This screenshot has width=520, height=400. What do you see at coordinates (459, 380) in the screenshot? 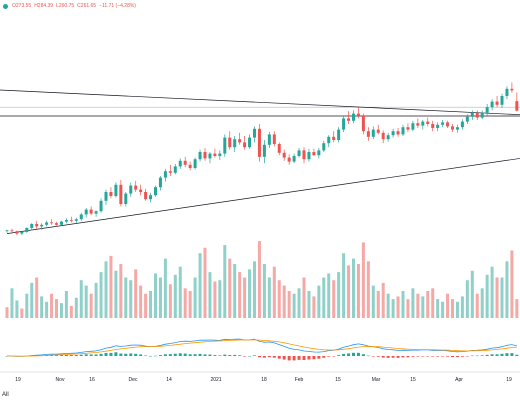
I see `time-axis-tick-label: Apr` at bounding box center [459, 380].